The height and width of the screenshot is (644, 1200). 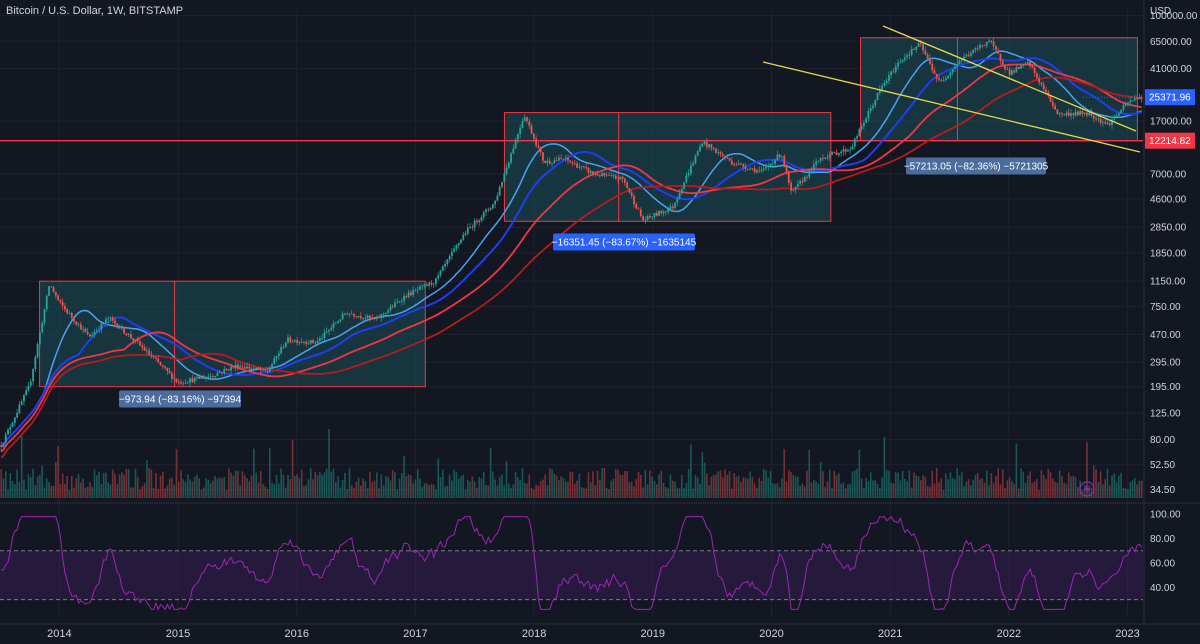 What do you see at coordinates (95, 11) in the screenshot?
I see `symbol-title: Bitcoin / U.S. Dollar, 1W, BITSTAMP` at bounding box center [95, 11].